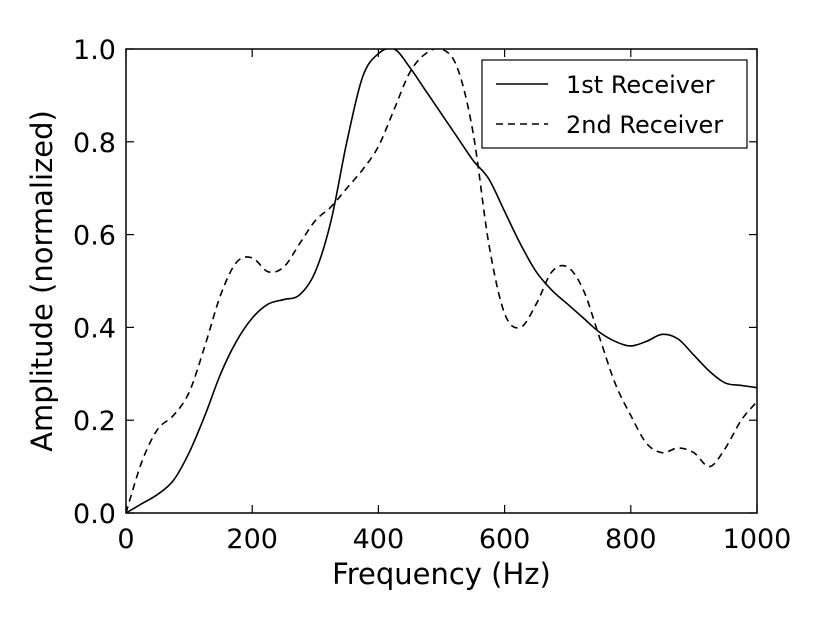 The height and width of the screenshot is (623, 830). I want to click on y-tick-label: 0.8, so click(94, 143).